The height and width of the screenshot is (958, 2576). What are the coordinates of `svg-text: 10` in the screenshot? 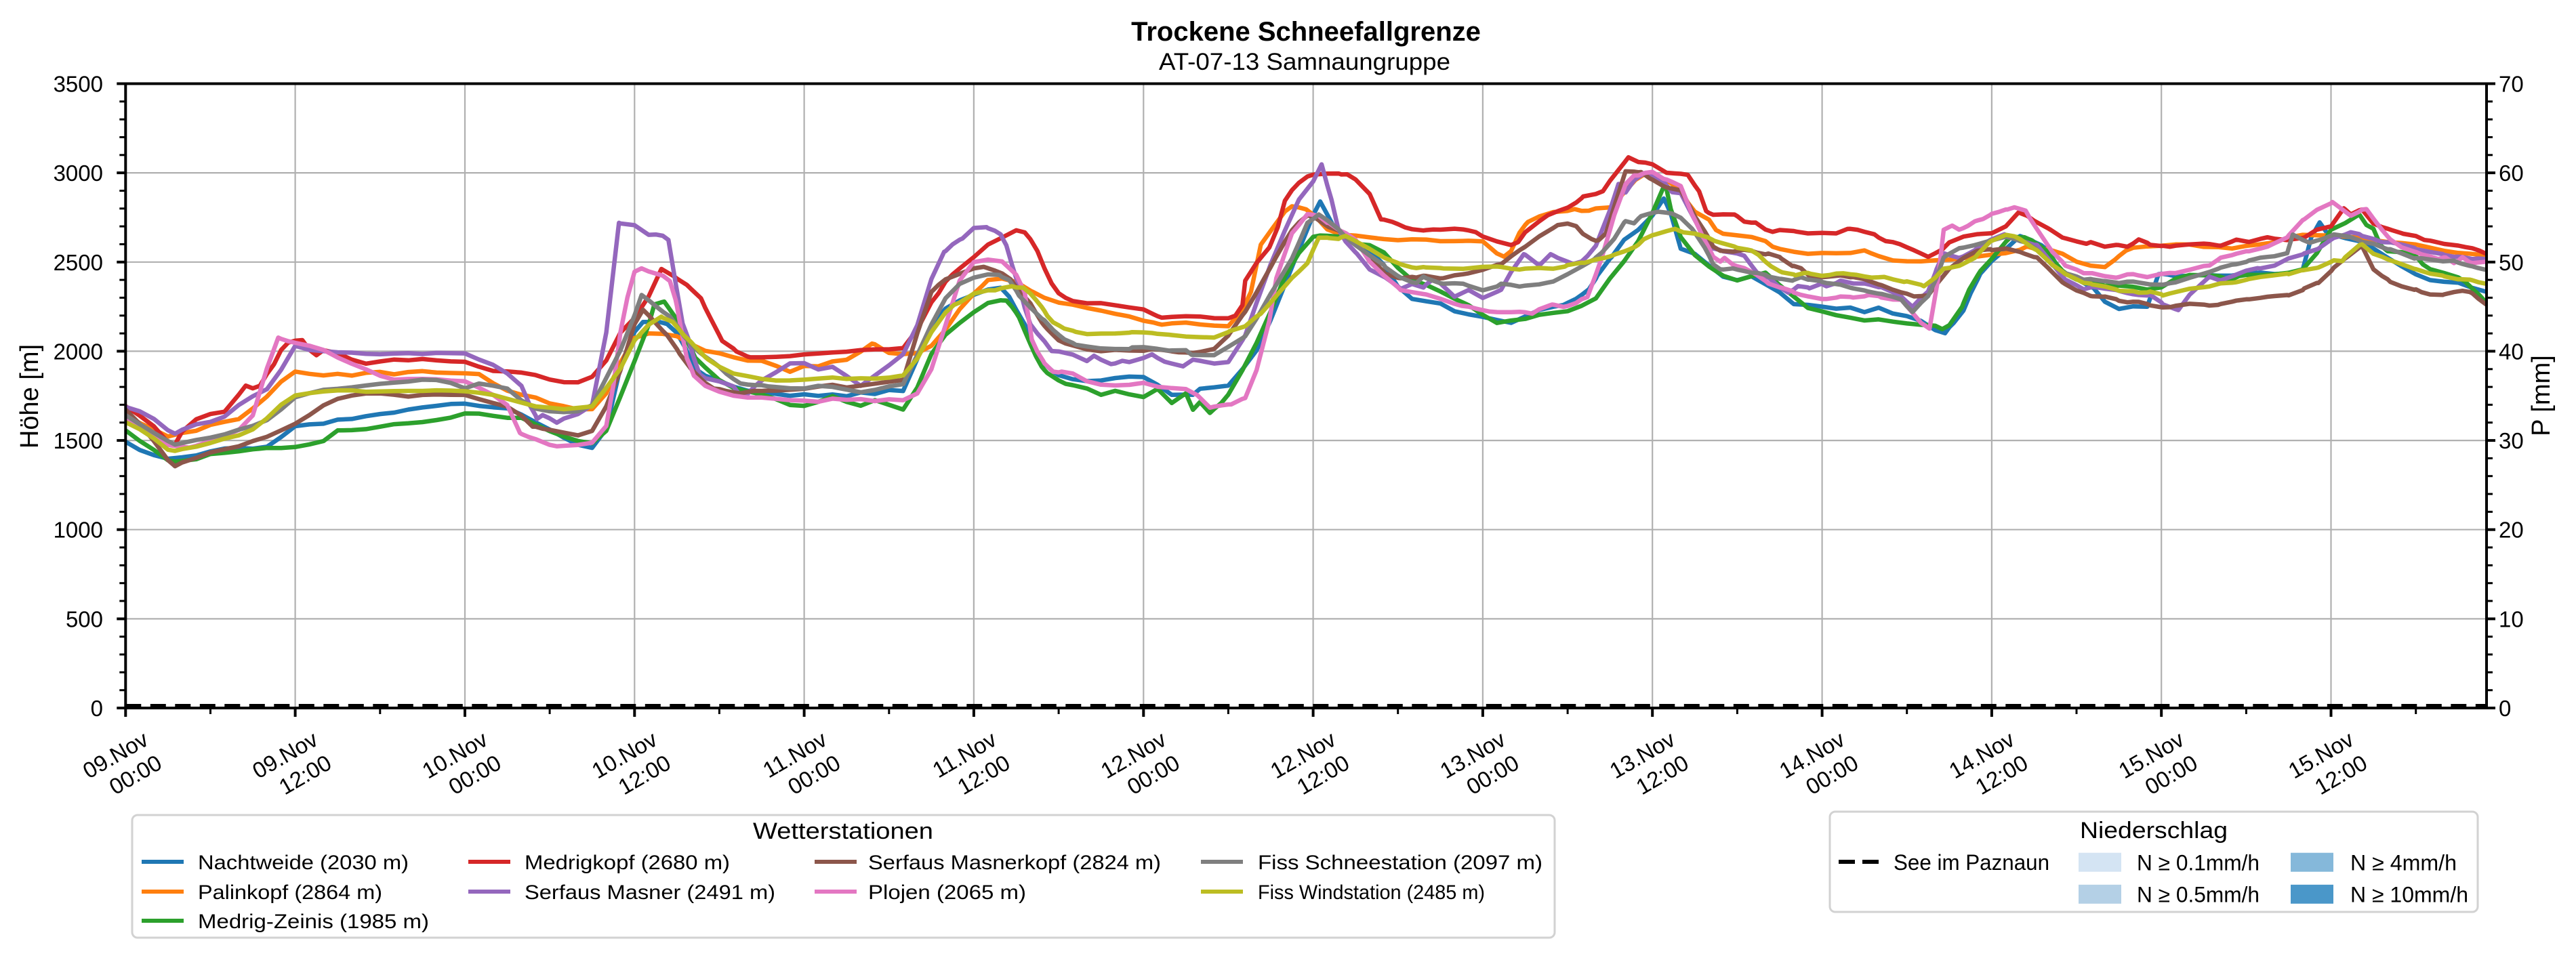 It's located at (2511, 618).